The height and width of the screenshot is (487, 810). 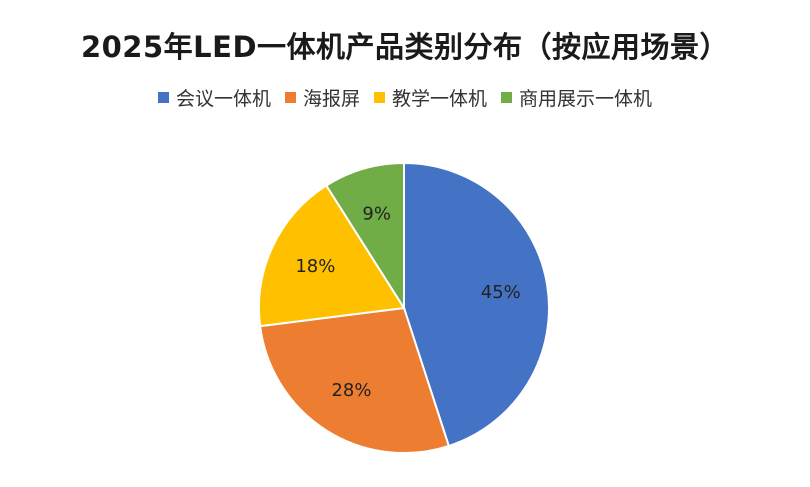 I want to click on pie-slice-poster, so click(x=355, y=380).